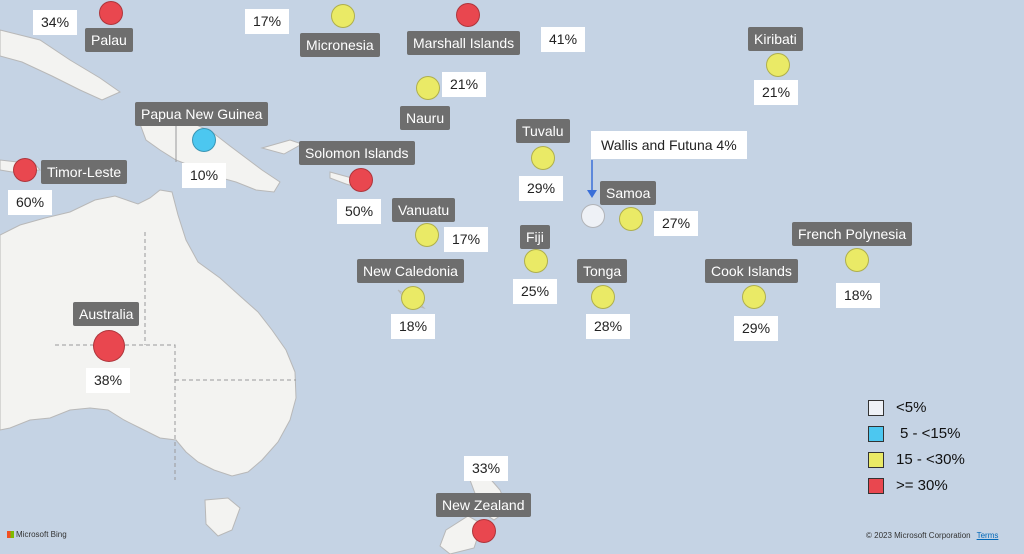 The width and height of the screenshot is (1024, 554). I want to click on french-polynesia-label: French Polynesia, so click(852, 234).